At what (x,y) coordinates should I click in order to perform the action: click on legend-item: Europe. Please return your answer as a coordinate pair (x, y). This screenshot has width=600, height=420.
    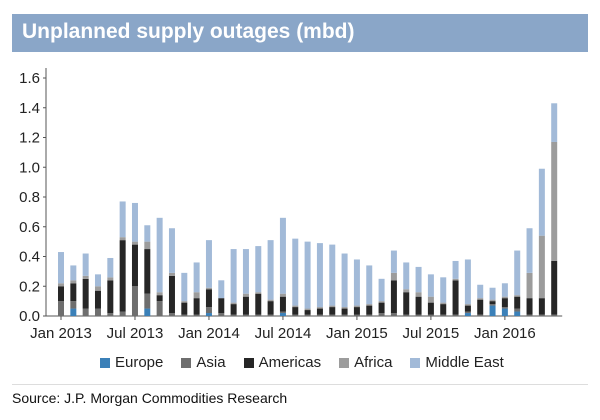
    Looking at the image, I should click on (131, 362).